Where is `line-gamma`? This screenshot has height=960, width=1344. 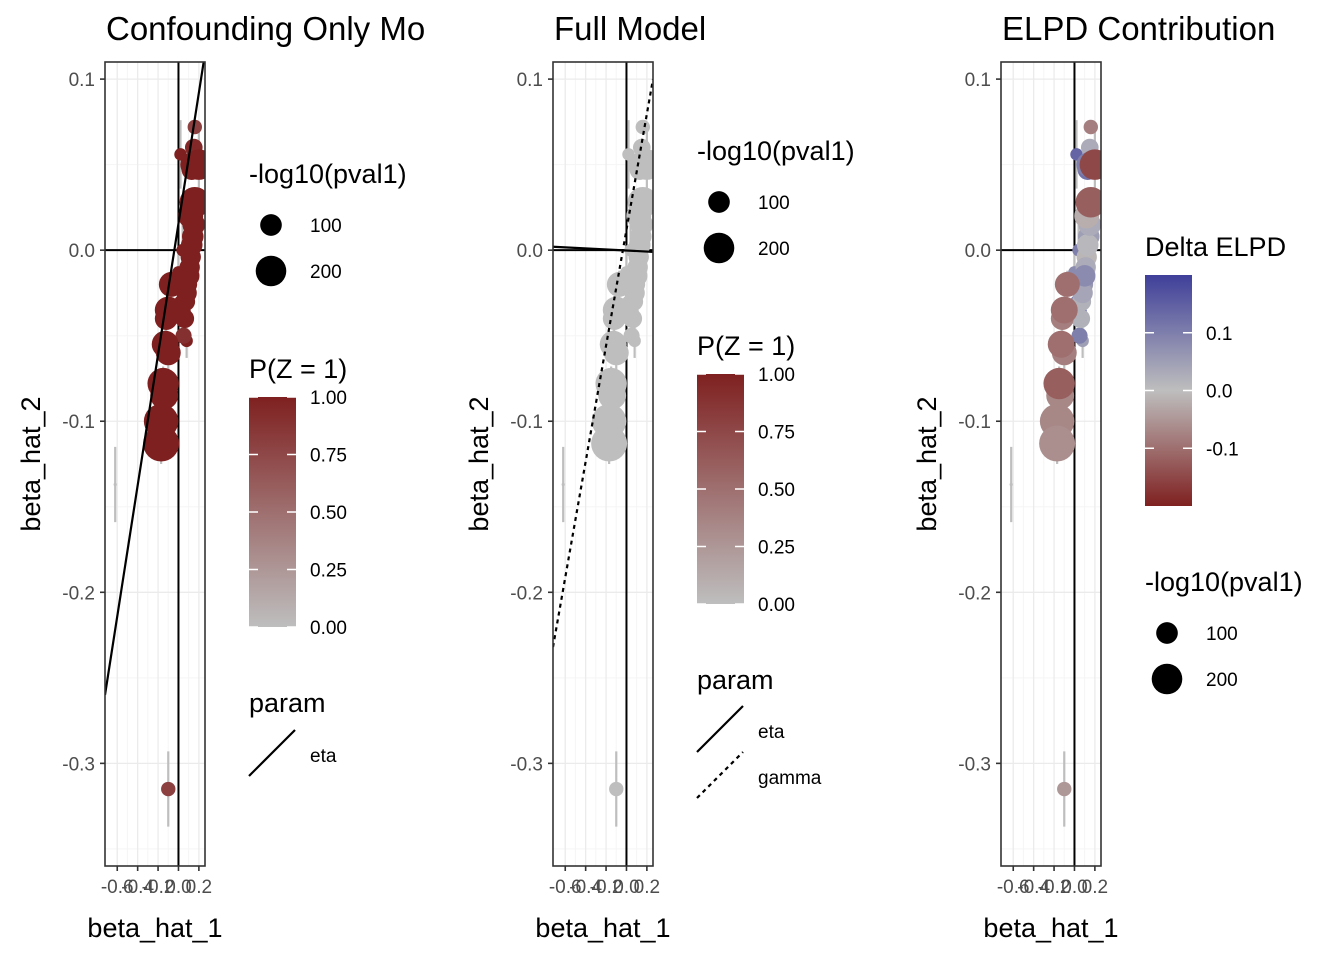
line-gamma is located at coordinates (603, 363).